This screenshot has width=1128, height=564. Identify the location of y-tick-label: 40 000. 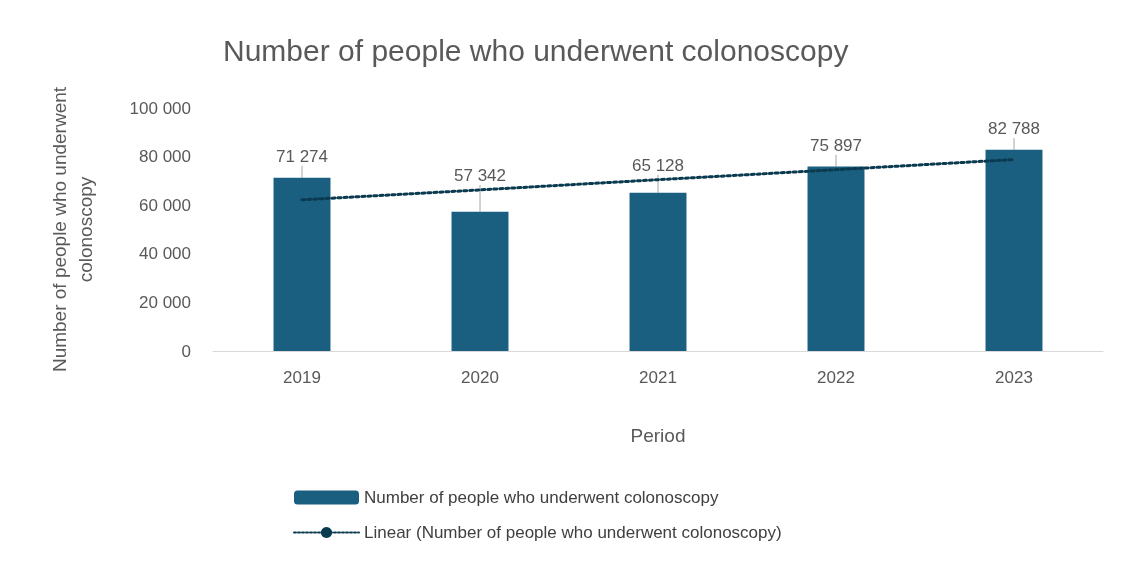
(165, 254).